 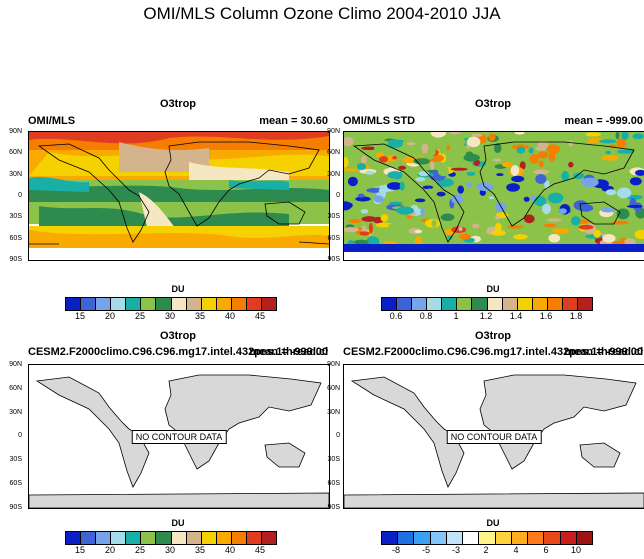 What do you see at coordinates (110, 550) in the screenshot?
I see `colorbar-tick-label: 20` at bounding box center [110, 550].